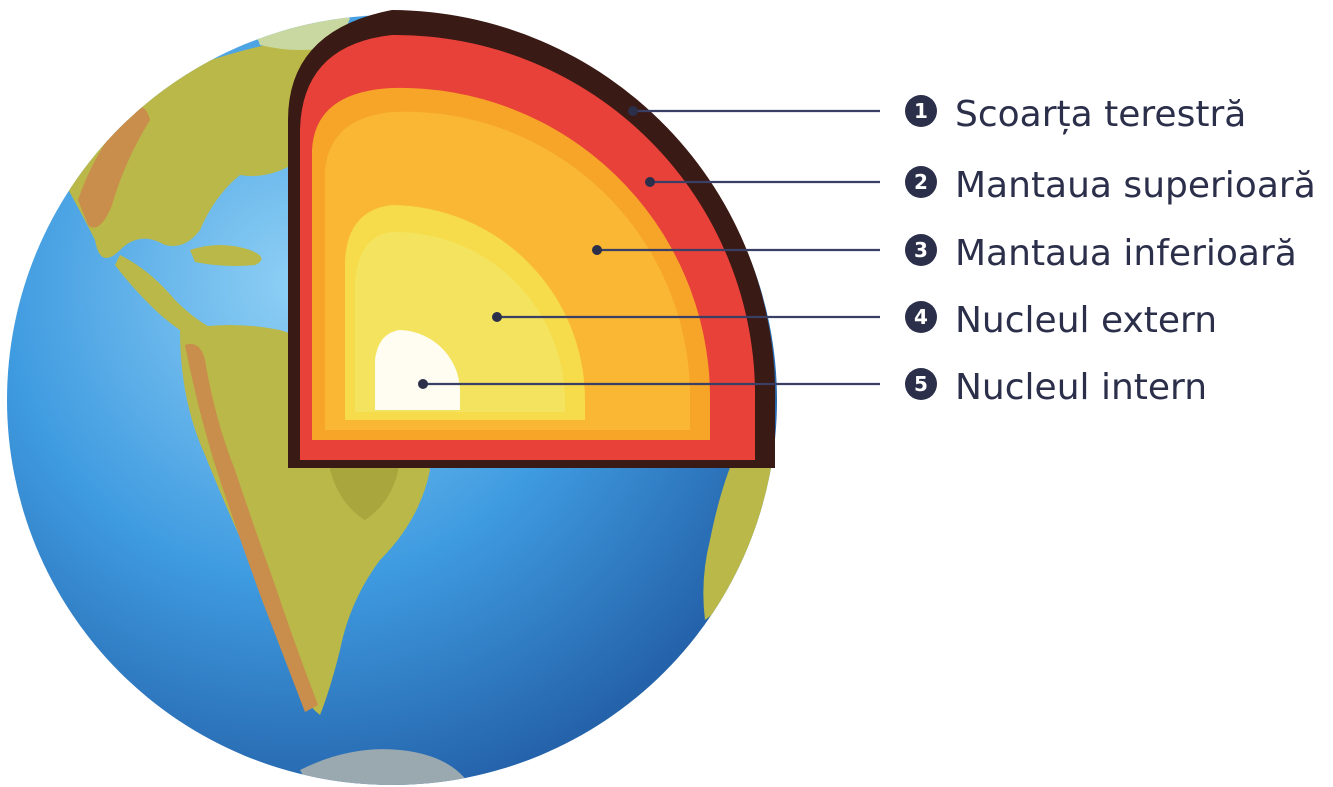  I want to click on label-lower-mantle: 3 Mantaua inferioară, so click(1101, 253).